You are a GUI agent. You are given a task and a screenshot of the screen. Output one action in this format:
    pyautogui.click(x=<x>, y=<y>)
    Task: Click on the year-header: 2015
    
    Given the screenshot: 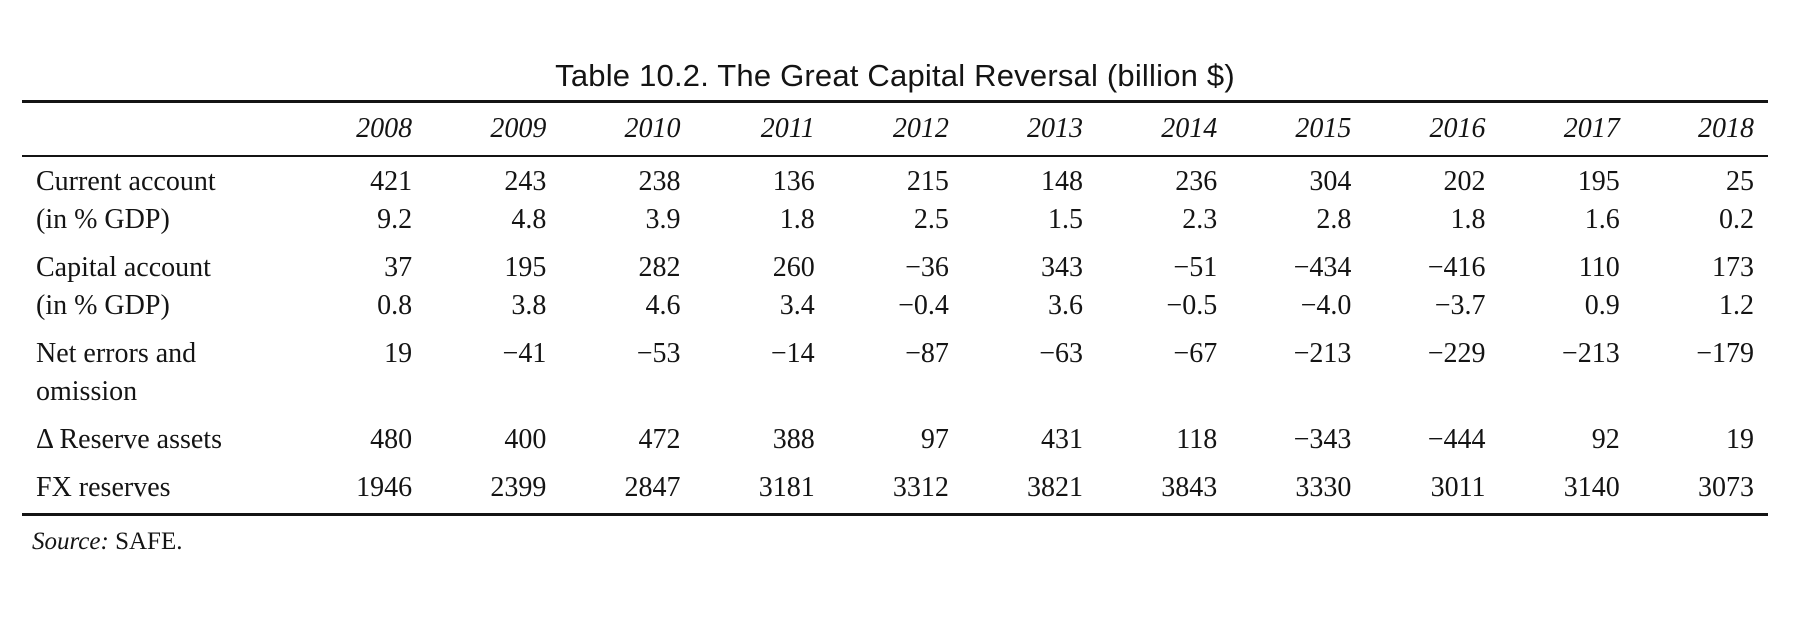 What is the action you would take?
    pyautogui.click(x=1323, y=128)
    